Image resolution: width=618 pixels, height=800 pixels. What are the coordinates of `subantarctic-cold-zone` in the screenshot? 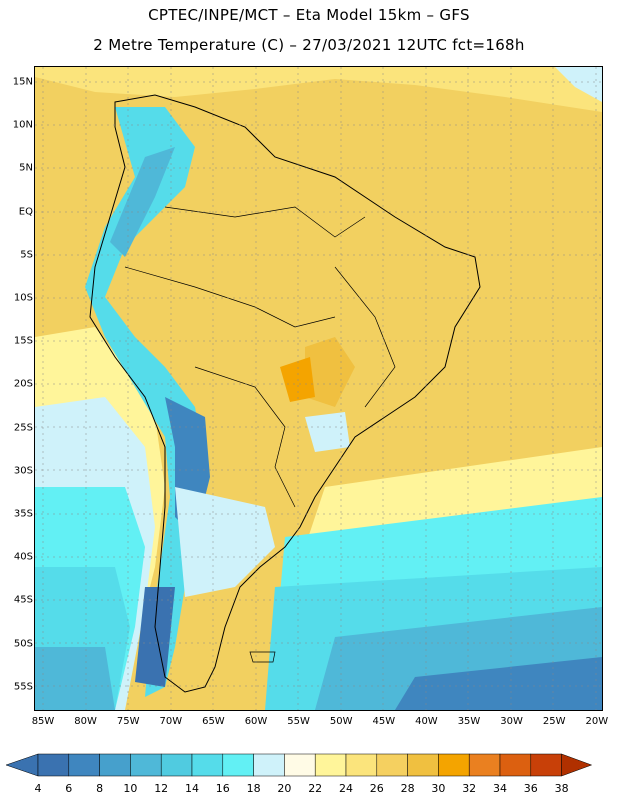 It's located at (498, 683).